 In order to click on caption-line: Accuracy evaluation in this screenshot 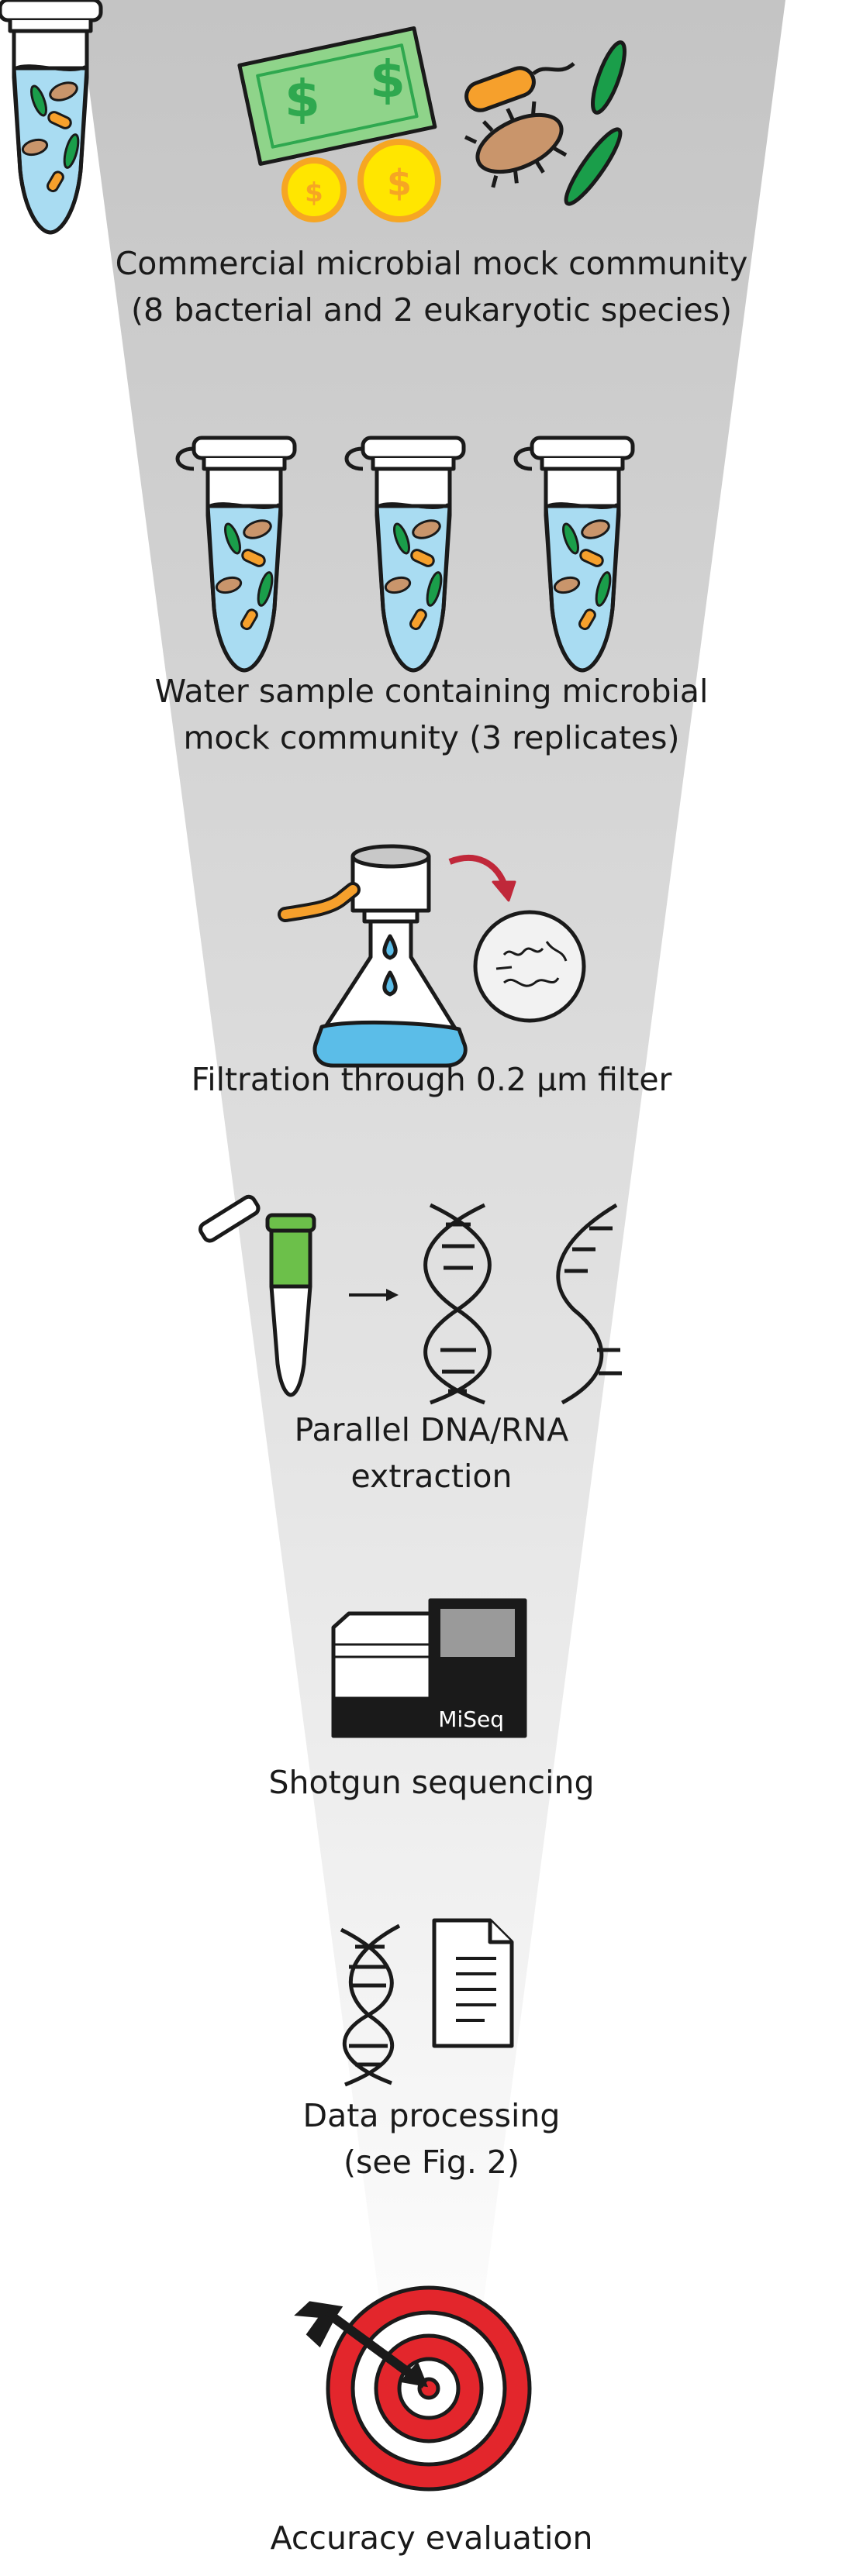, I will do `click(431, 2538)`.